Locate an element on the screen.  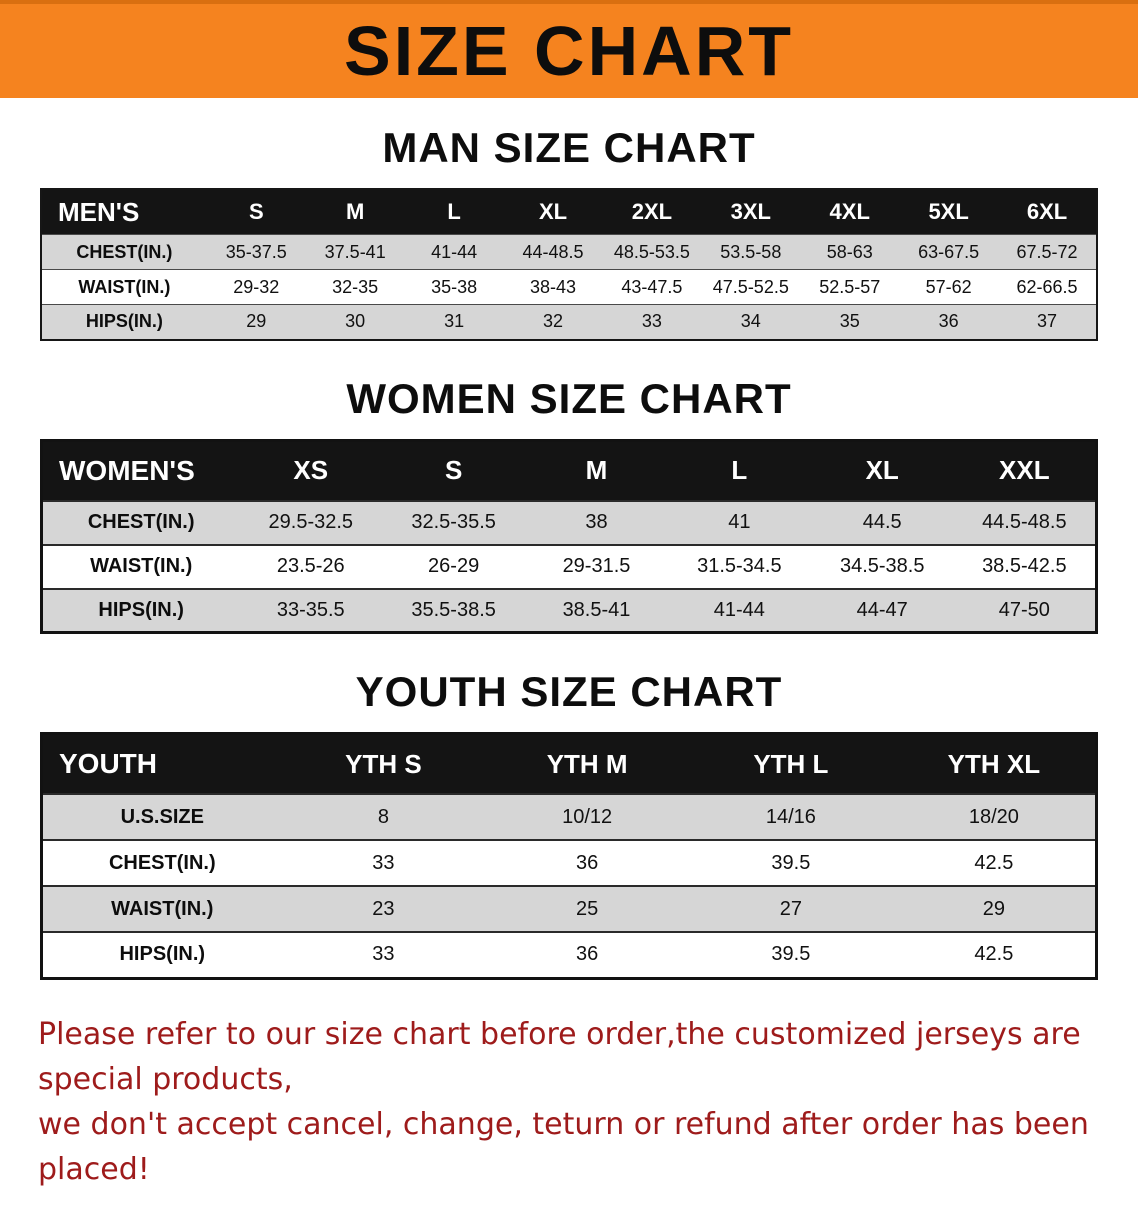
size-value-cell: 44.5-48.5 is located at coordinates (1024, 522).